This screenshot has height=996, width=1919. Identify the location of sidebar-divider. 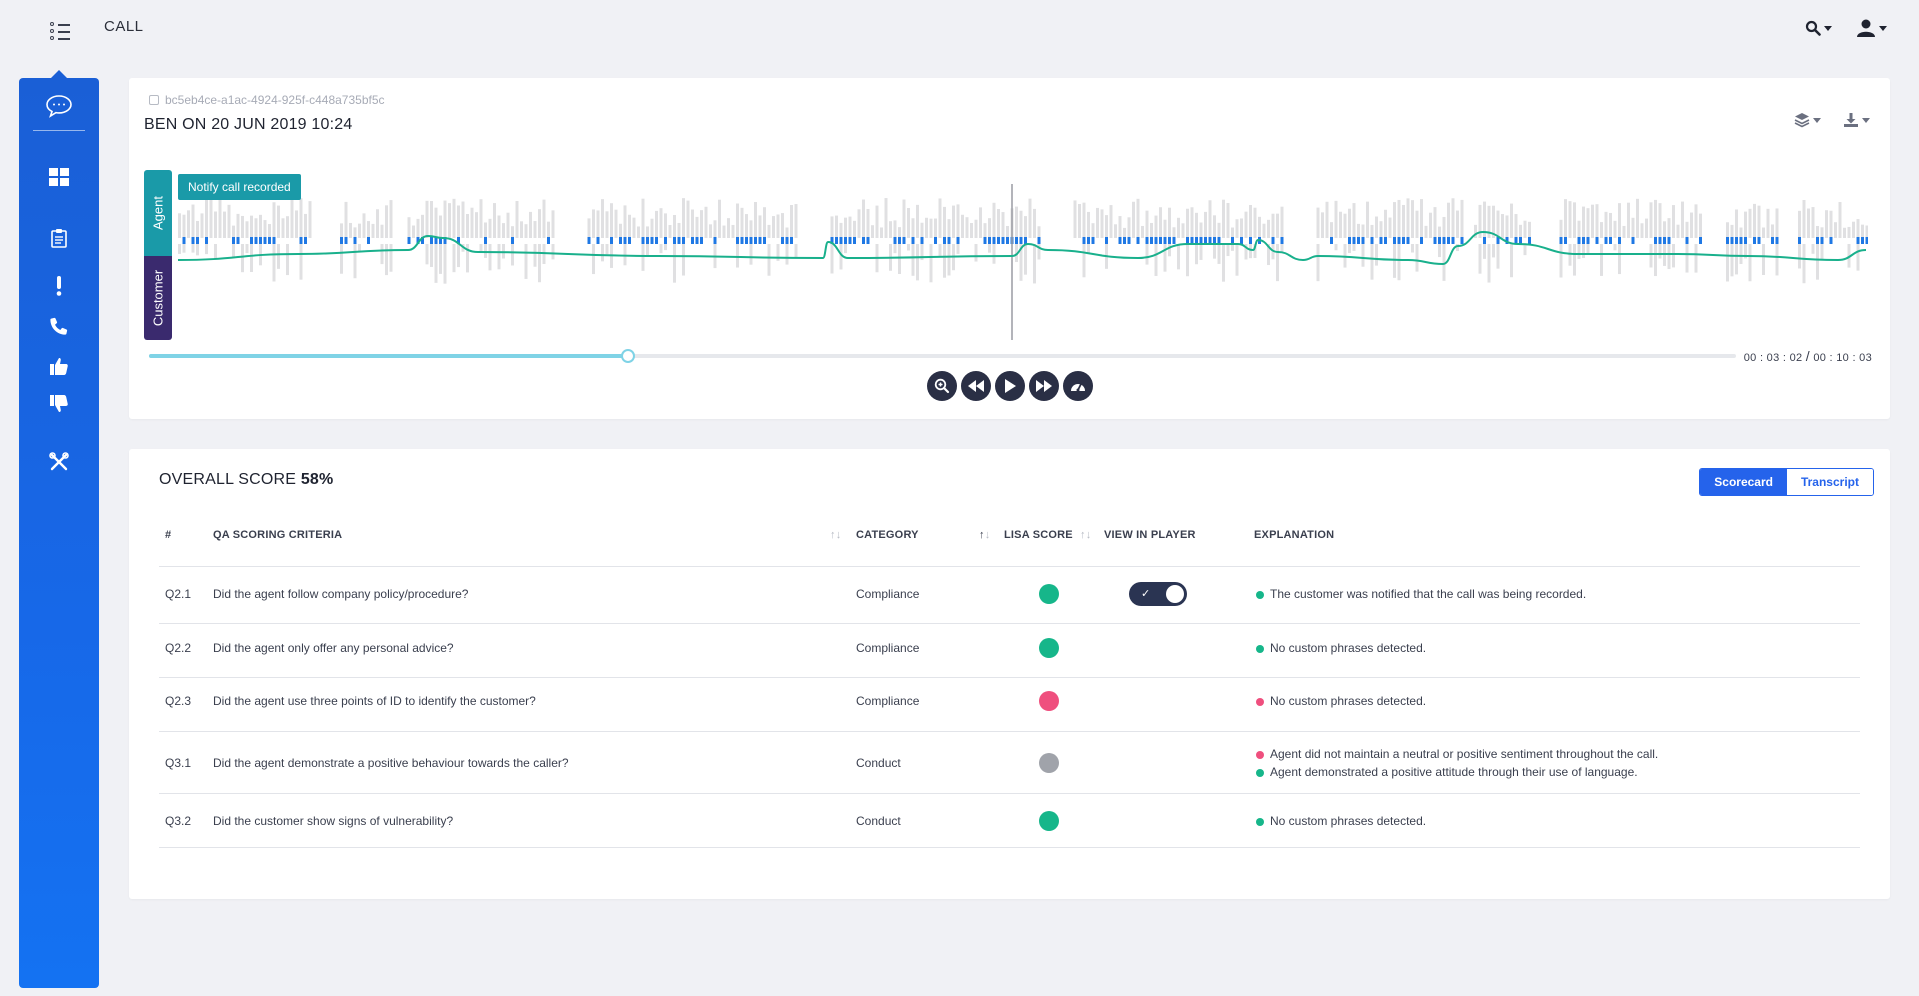
(59, 130).